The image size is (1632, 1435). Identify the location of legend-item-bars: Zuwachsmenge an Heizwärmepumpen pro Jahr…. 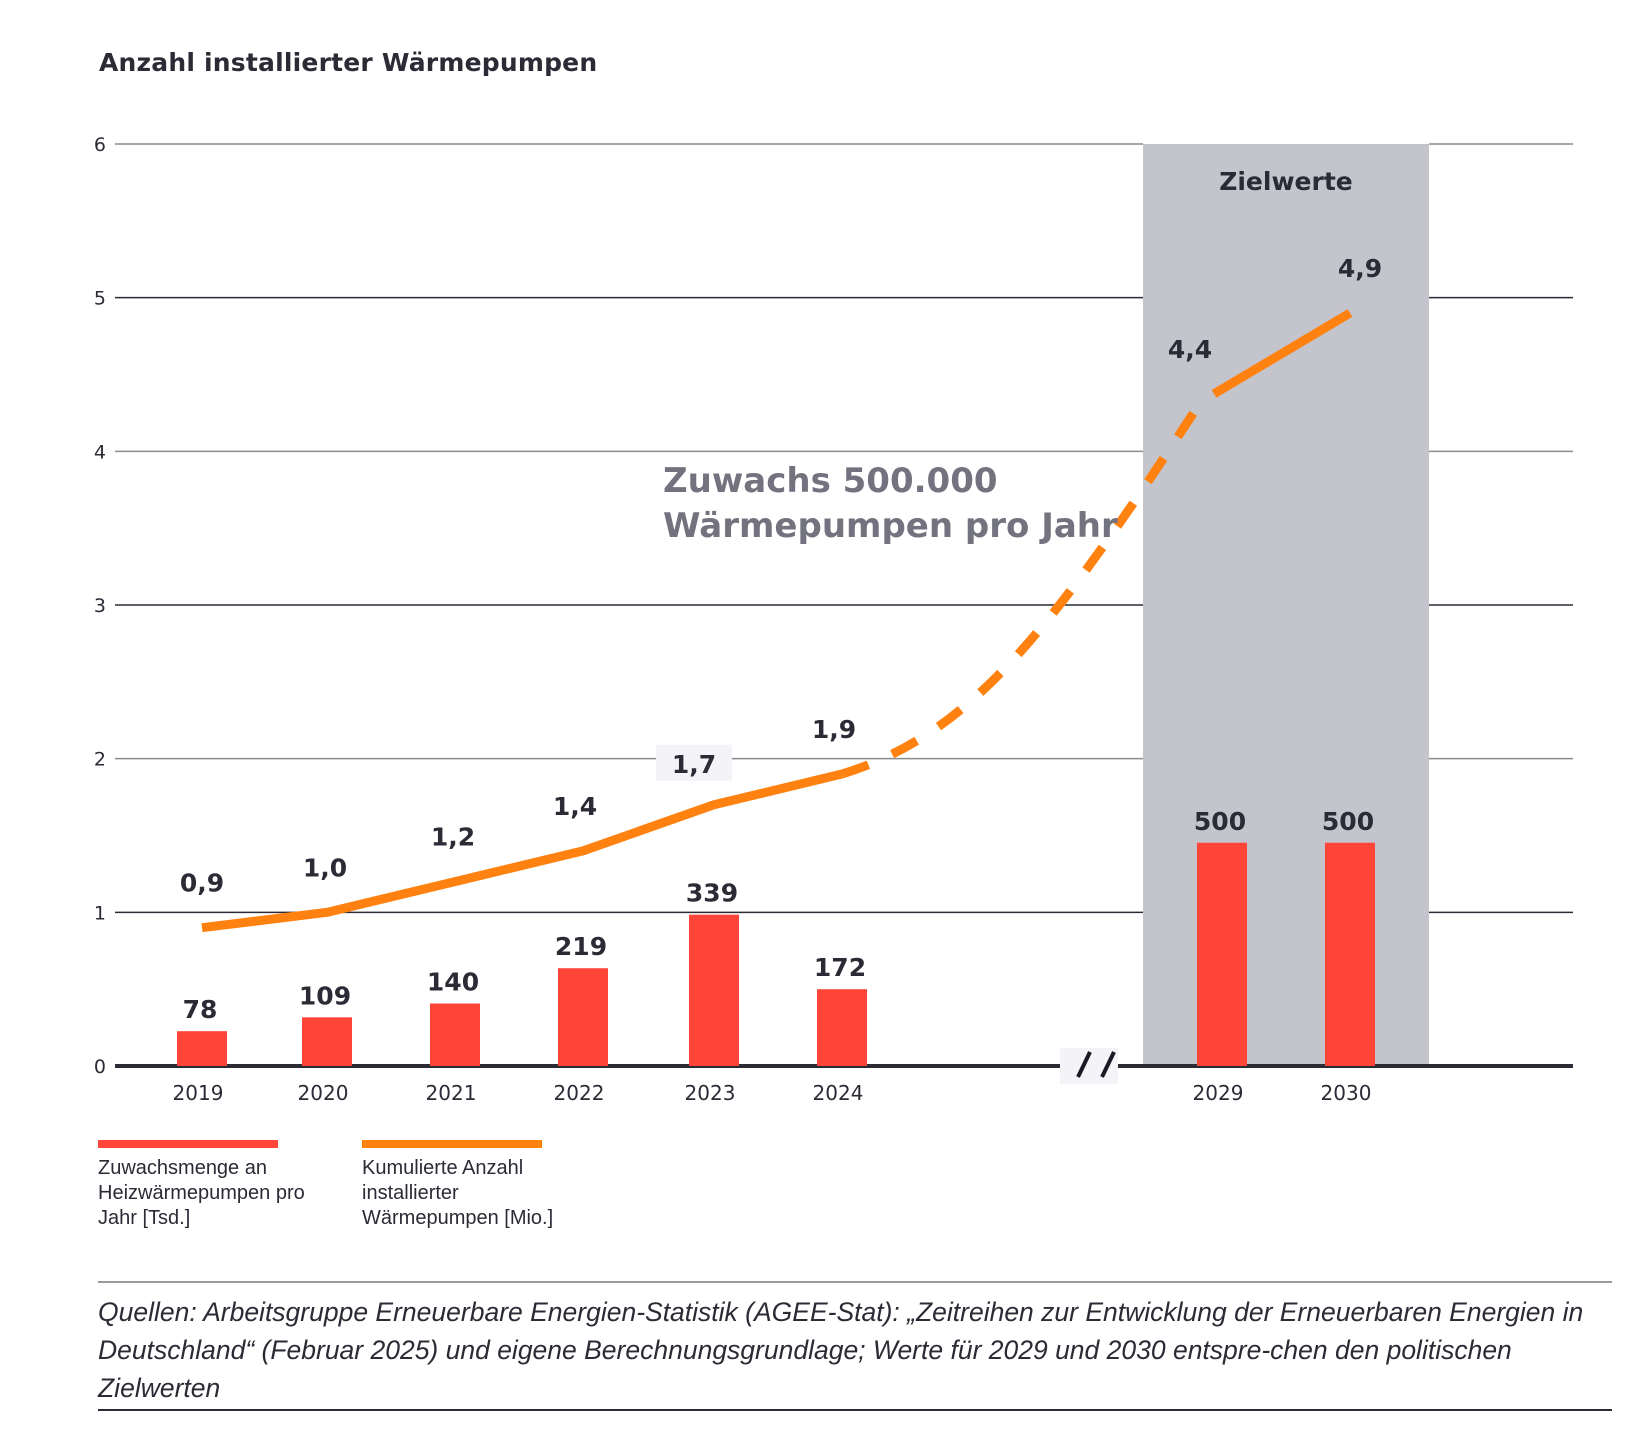
(201, 1185).